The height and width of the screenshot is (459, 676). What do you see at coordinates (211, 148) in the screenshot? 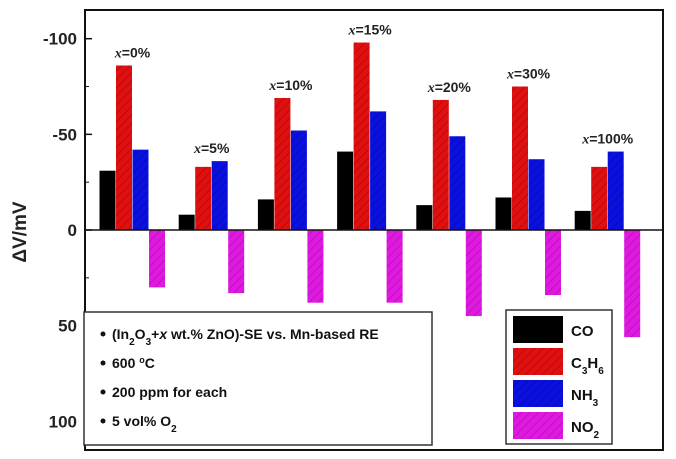
I see `group-label: x=5%` at bounding box center [211, 148].